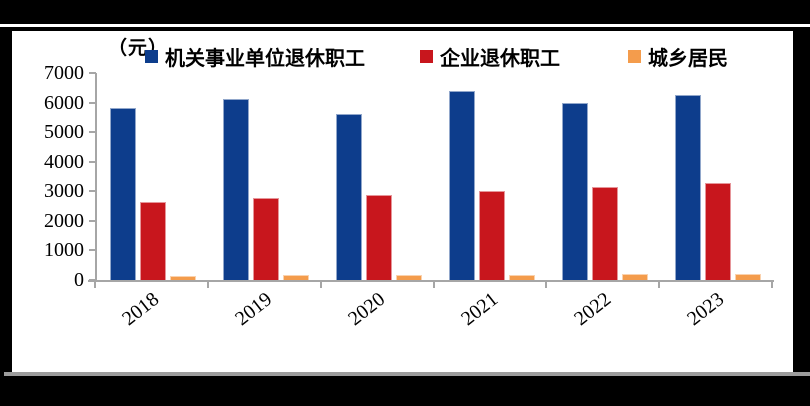 This screenshot has height=406, width=810. What do you see at coordinates (79, 280) in the screenshot?
I see `y-tick-label: 0` at bounding box center [79, 280].